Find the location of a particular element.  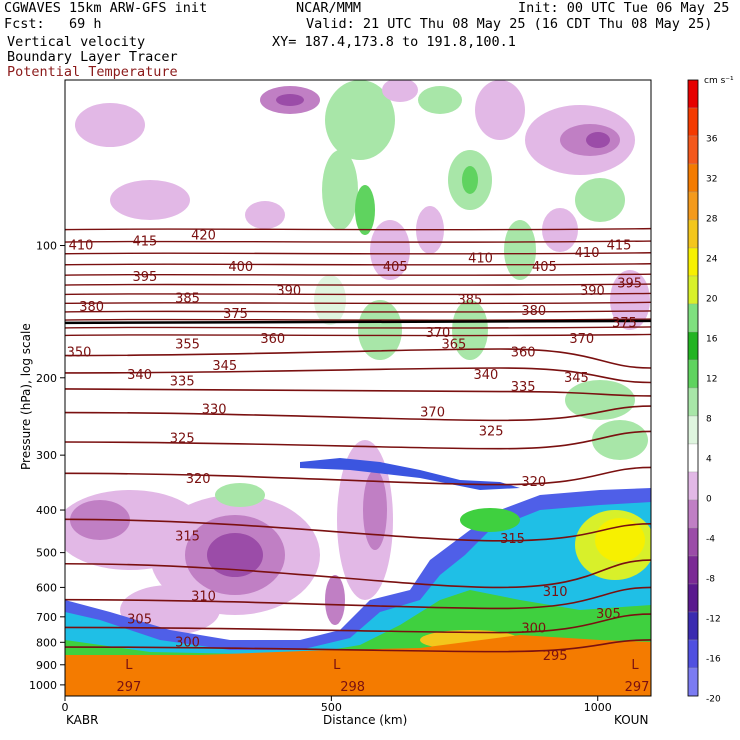

colorbar-tick-label: 32 is located at coordinates (711, 180).